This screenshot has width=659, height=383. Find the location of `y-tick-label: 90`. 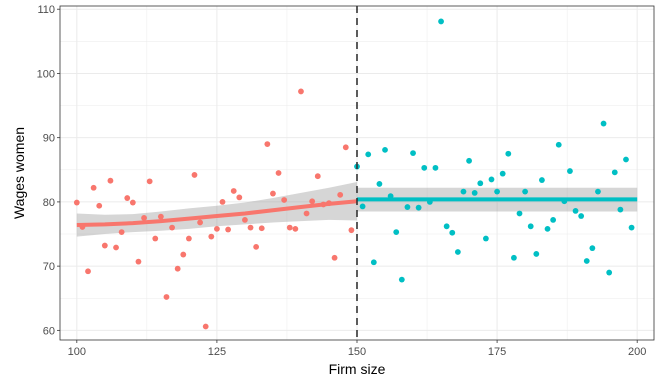

y-tick-label: 90 is located at coordinates (49, 139).